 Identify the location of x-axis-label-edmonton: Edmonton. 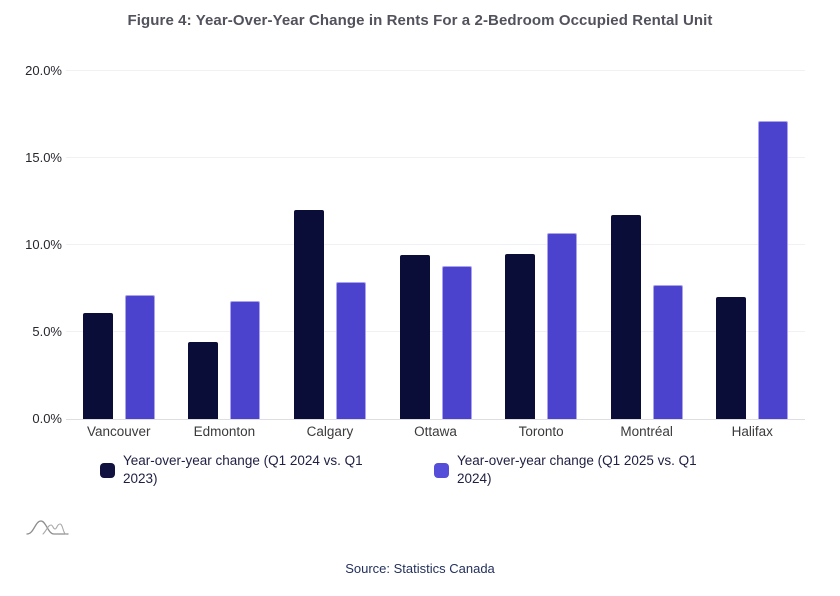
(224, 431).